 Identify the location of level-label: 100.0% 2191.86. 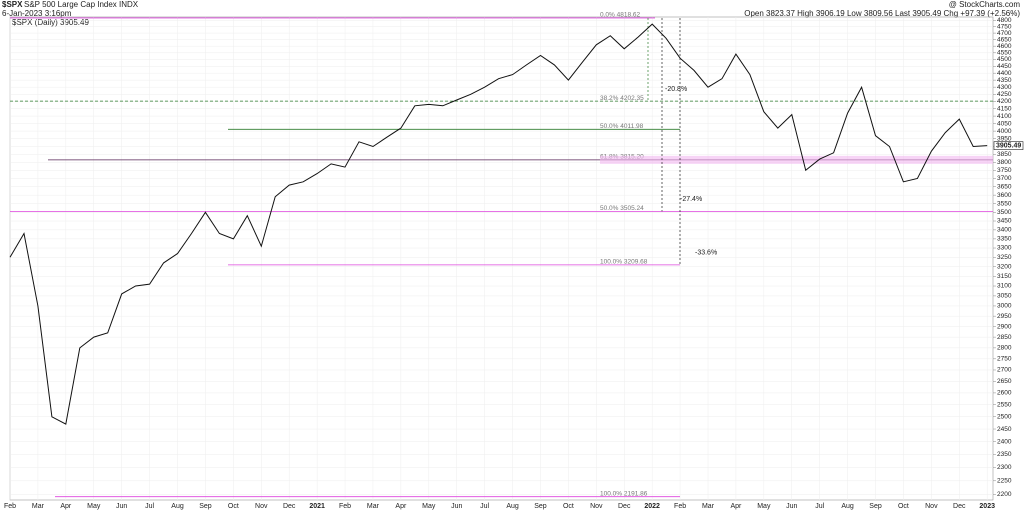
(624, 493).